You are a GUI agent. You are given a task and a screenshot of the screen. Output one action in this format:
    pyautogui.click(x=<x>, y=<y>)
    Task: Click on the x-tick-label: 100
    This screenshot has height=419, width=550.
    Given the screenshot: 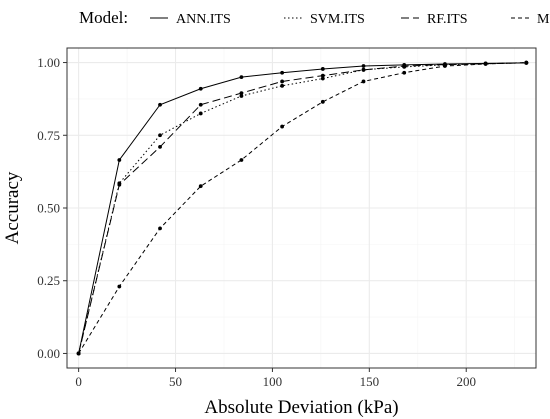 What is the action you would take?
    pyautogui.click(x=273, y=381)
    